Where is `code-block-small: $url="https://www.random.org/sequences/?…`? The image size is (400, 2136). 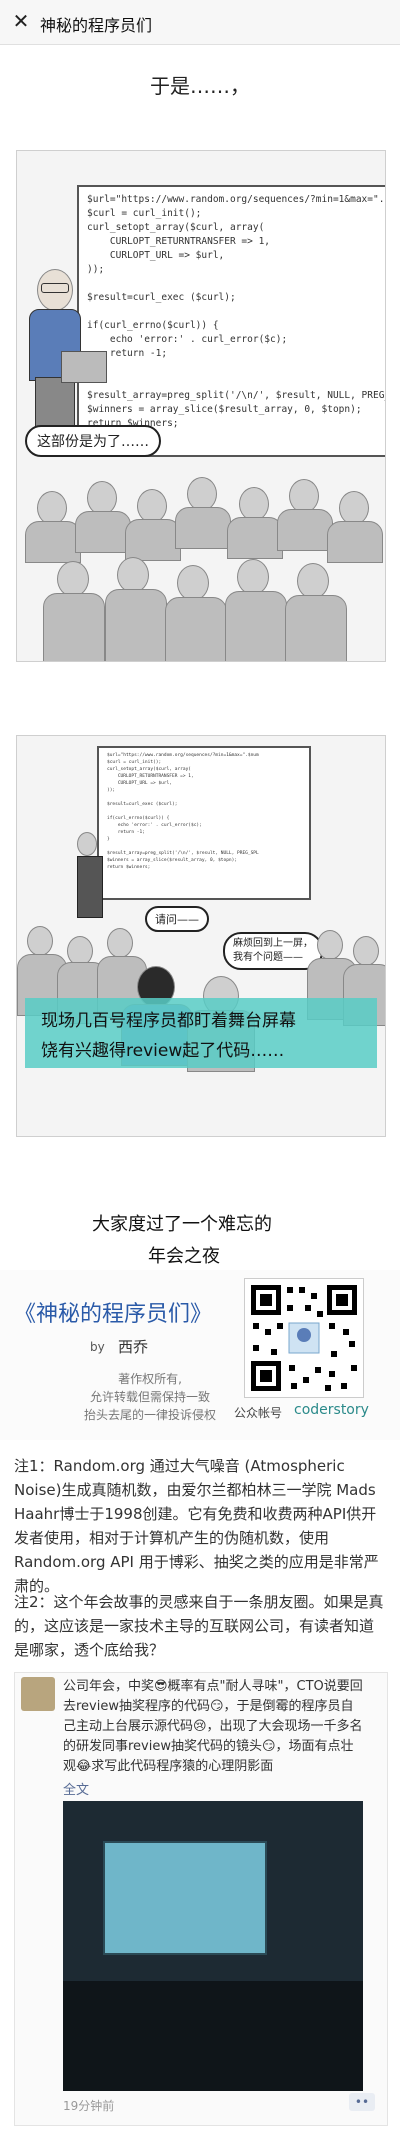 code-block-small: $url="https://www.random.org/sequences/?… is located at coordinates (183, 811).